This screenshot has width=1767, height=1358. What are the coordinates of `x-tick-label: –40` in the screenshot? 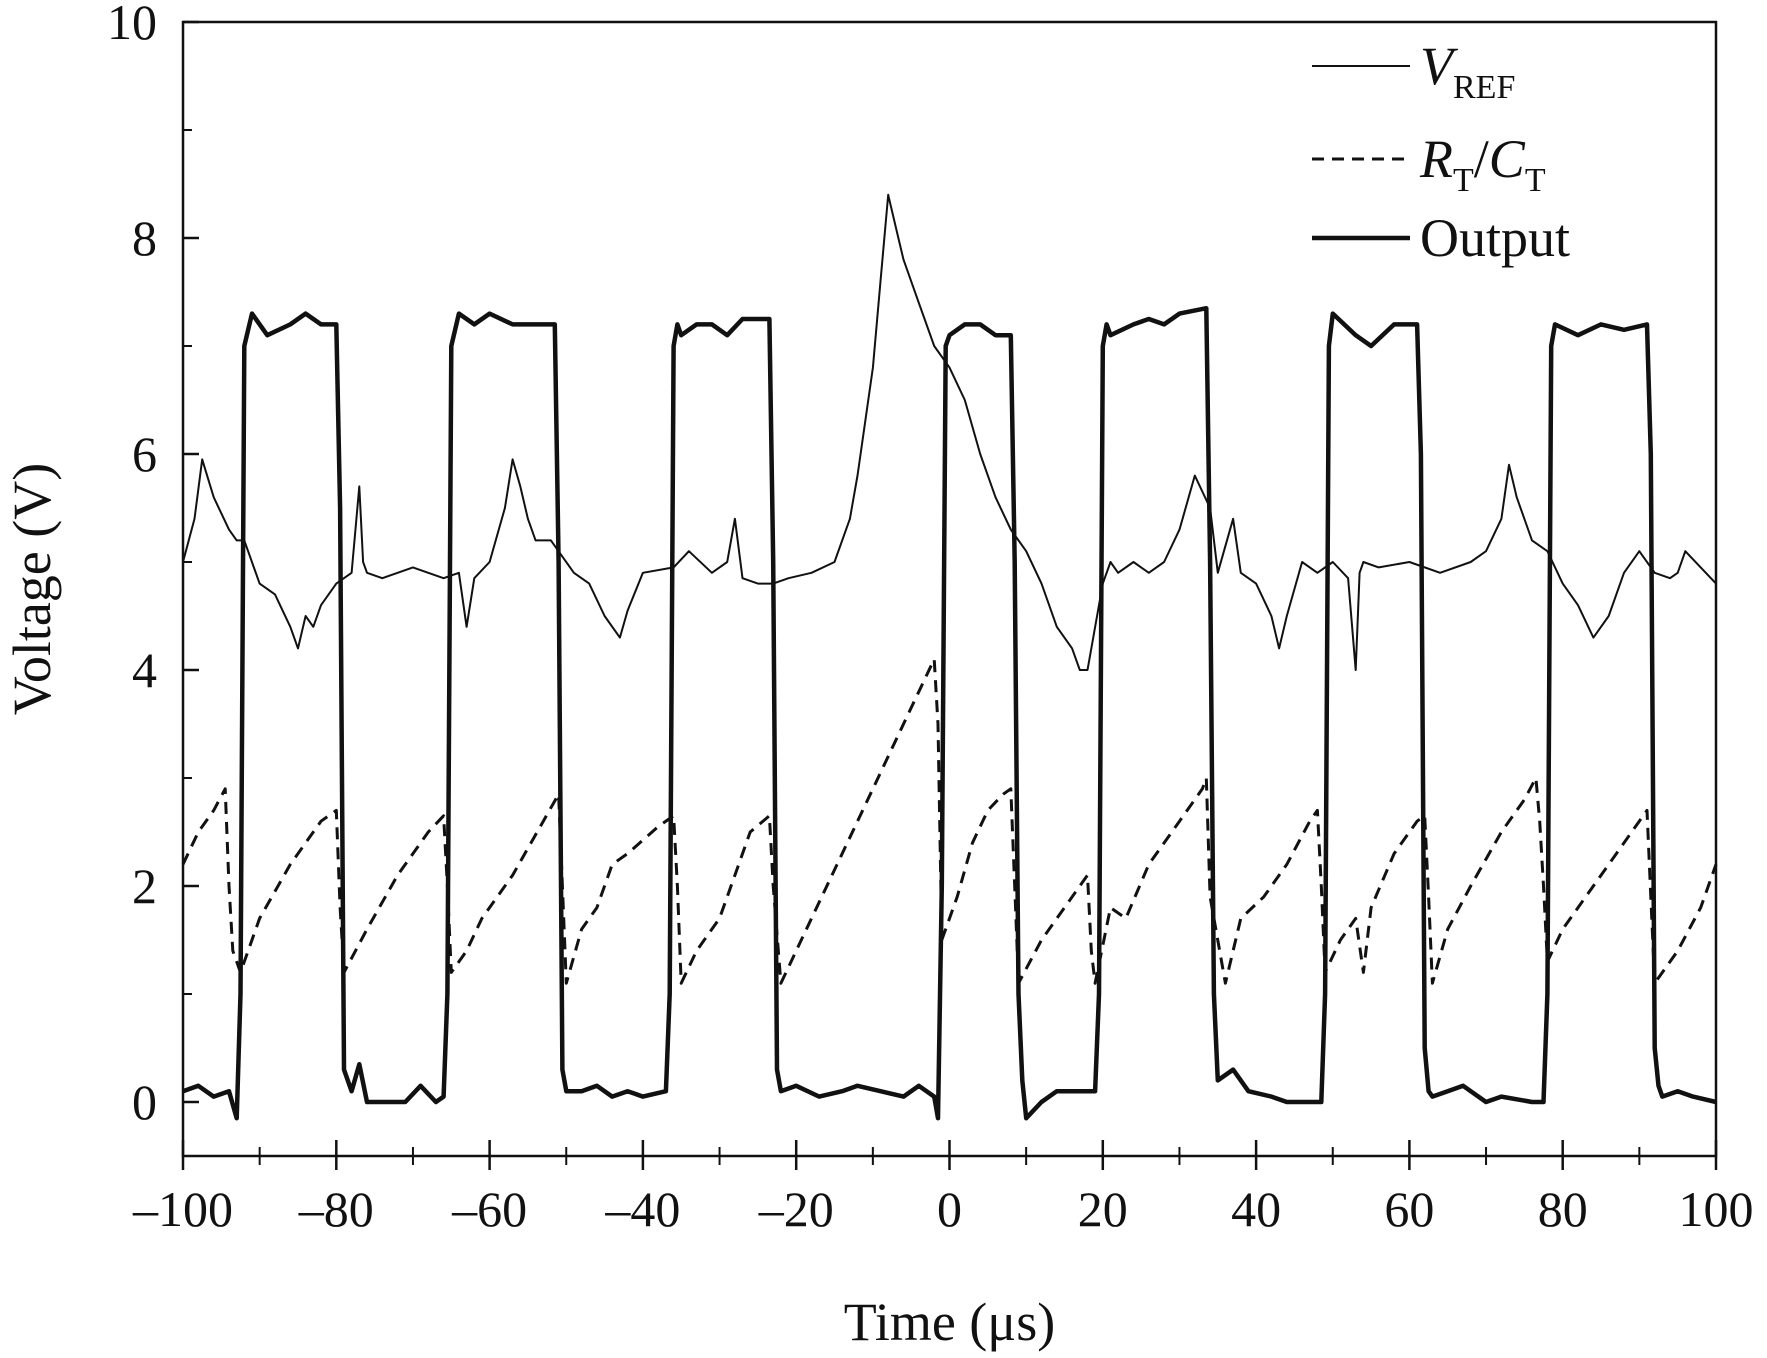 It's located at (642, 1209).